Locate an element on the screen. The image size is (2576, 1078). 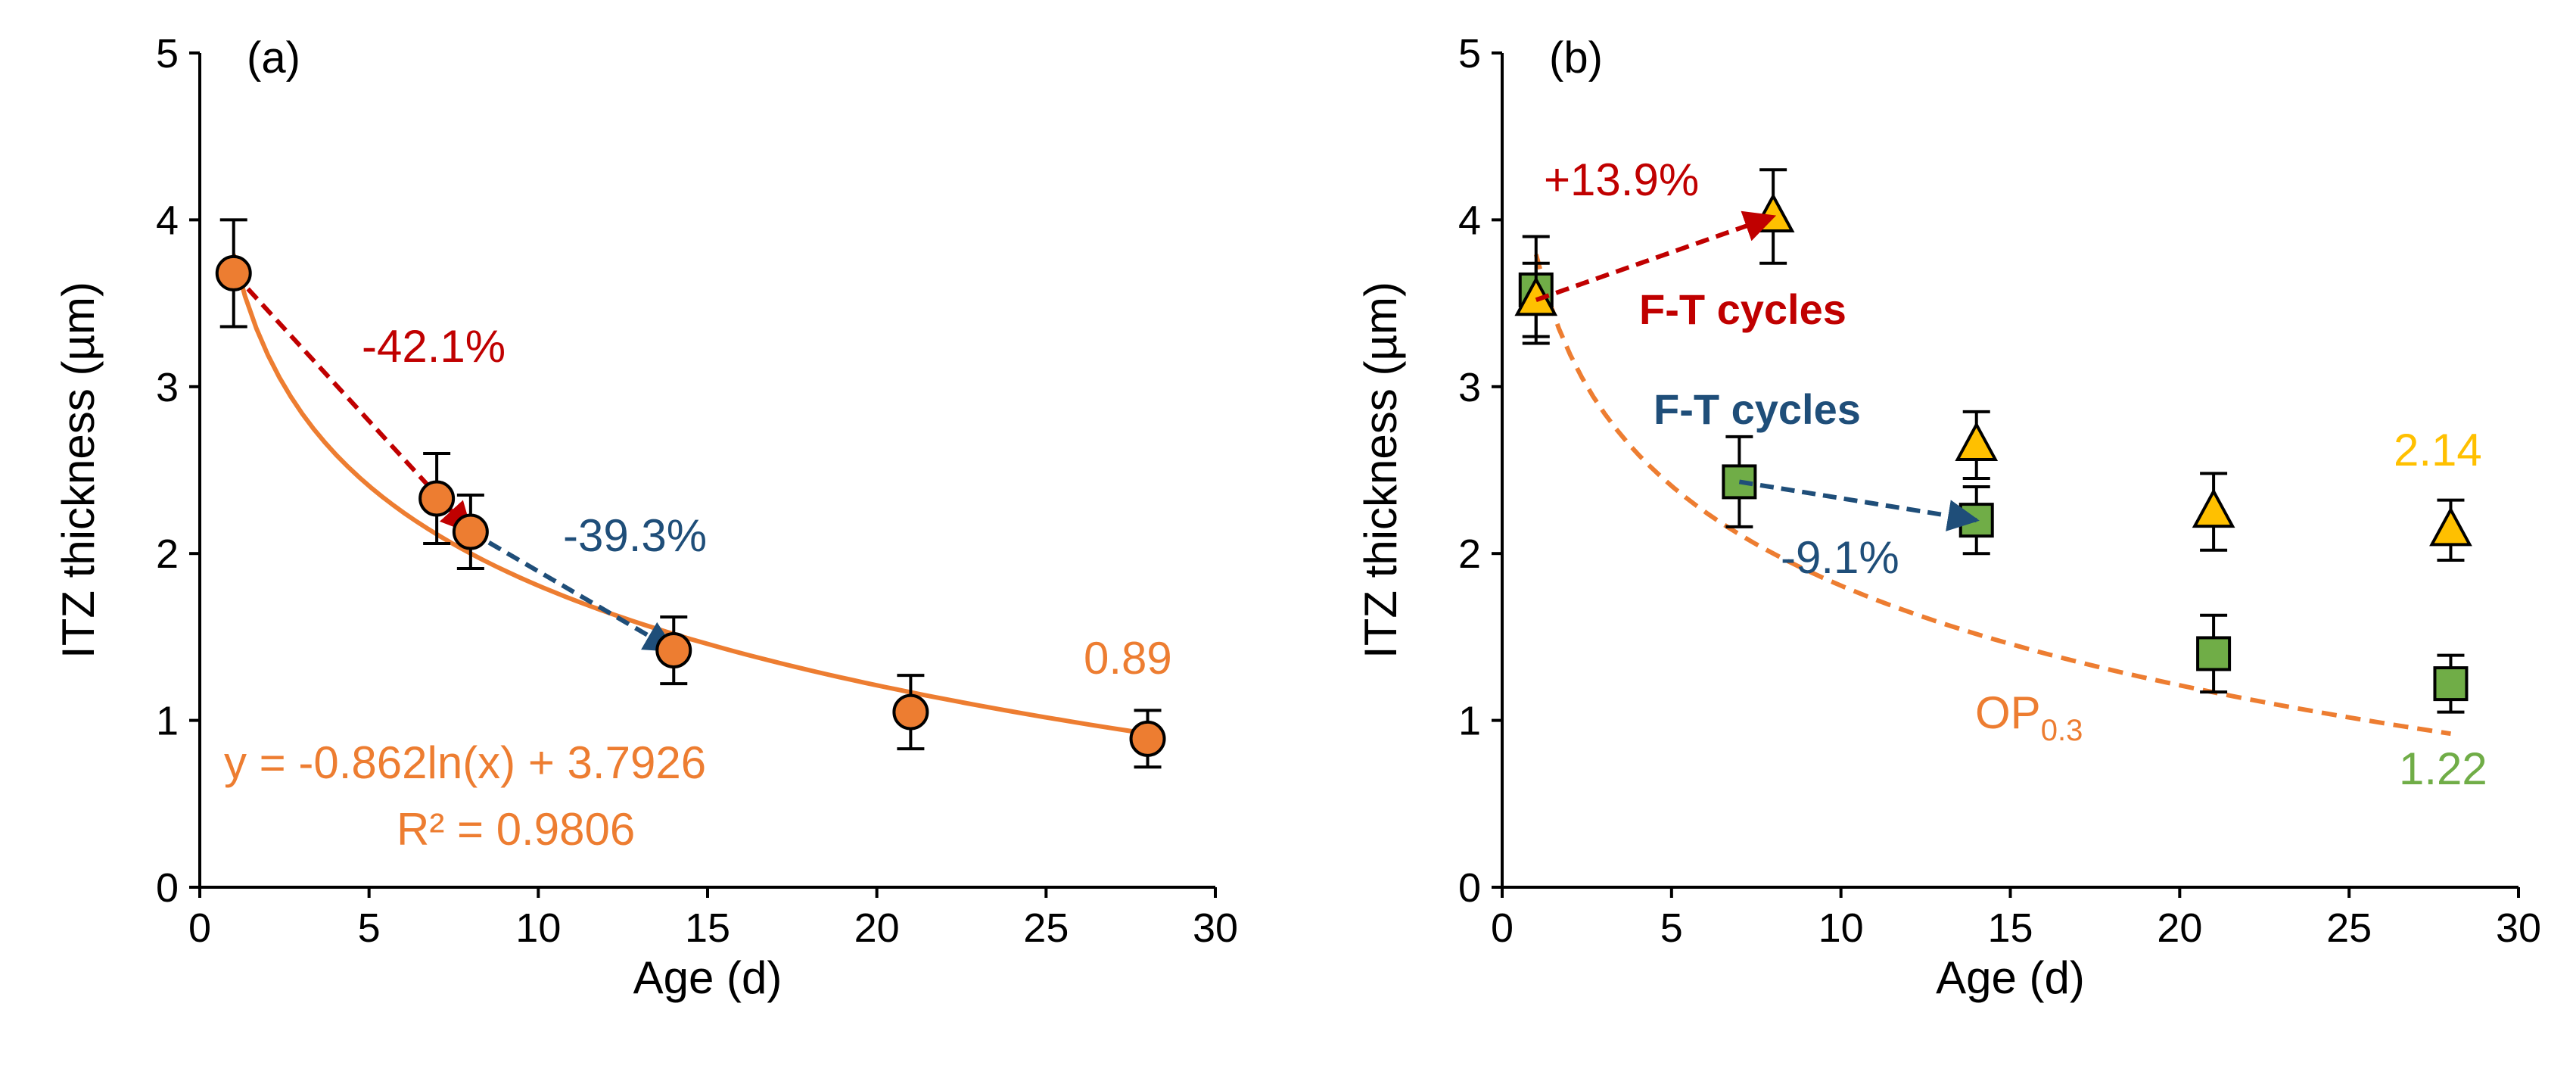
panel-label: (a) is located at coordinates (273, 58).